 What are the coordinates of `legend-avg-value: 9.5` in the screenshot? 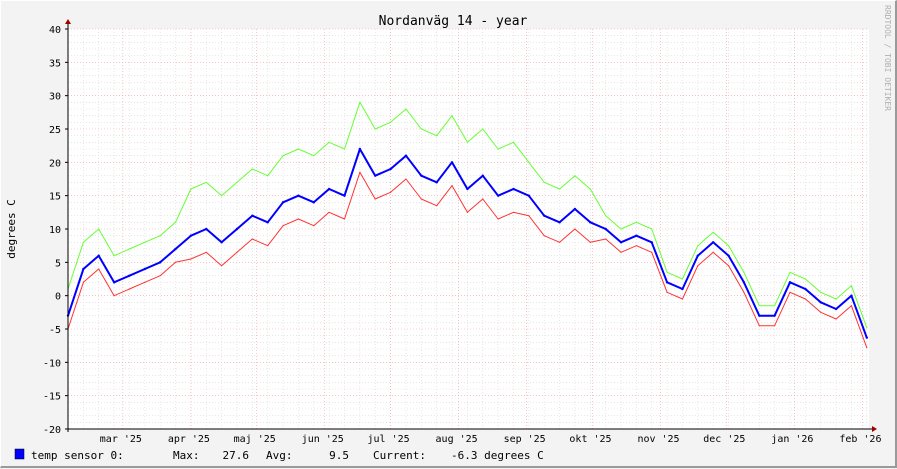 It's located at (339, 455).